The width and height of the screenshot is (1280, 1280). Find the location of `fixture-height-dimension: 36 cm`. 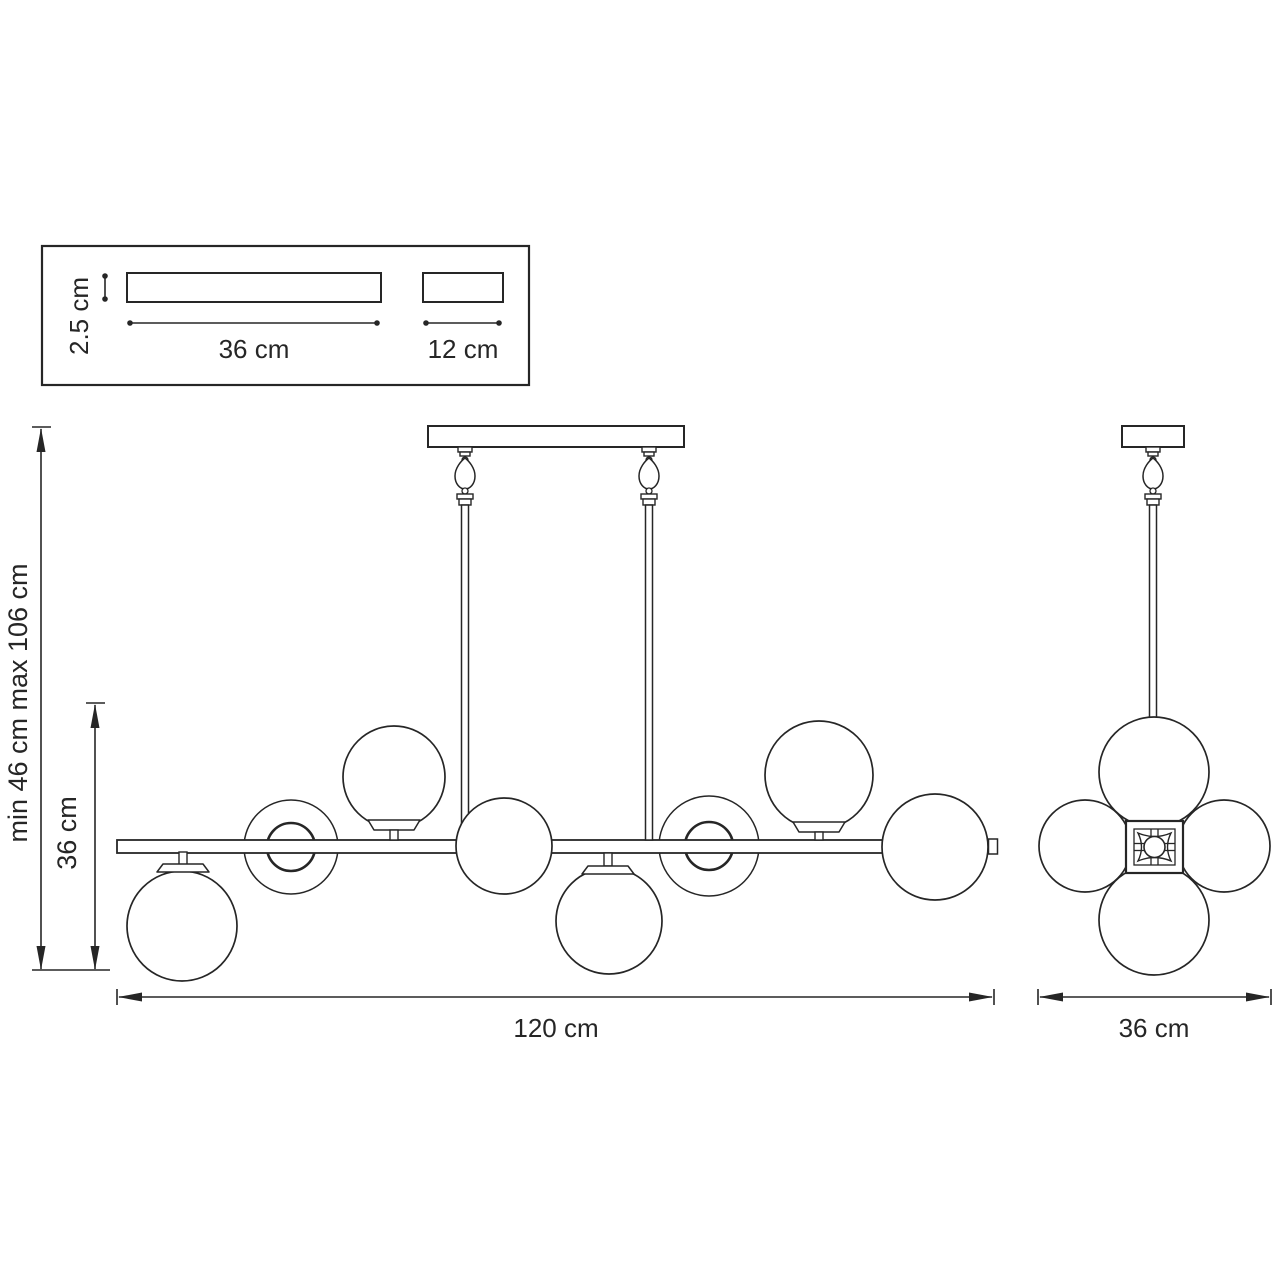

fixture-height-dimension: 36 cm is located at coordinates (78, 836).